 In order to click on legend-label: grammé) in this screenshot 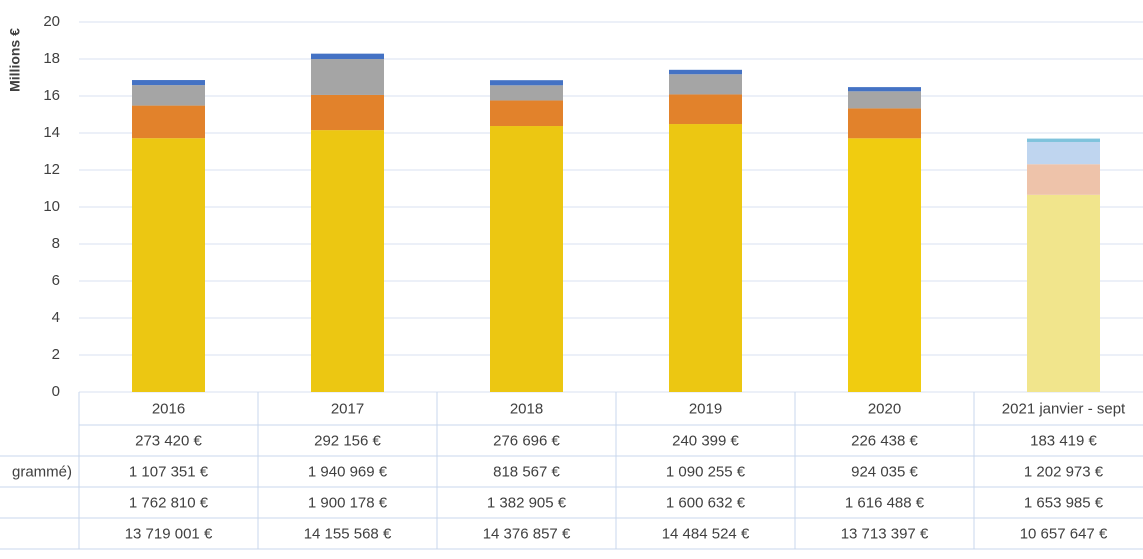, I will do `click(42, 471)`.